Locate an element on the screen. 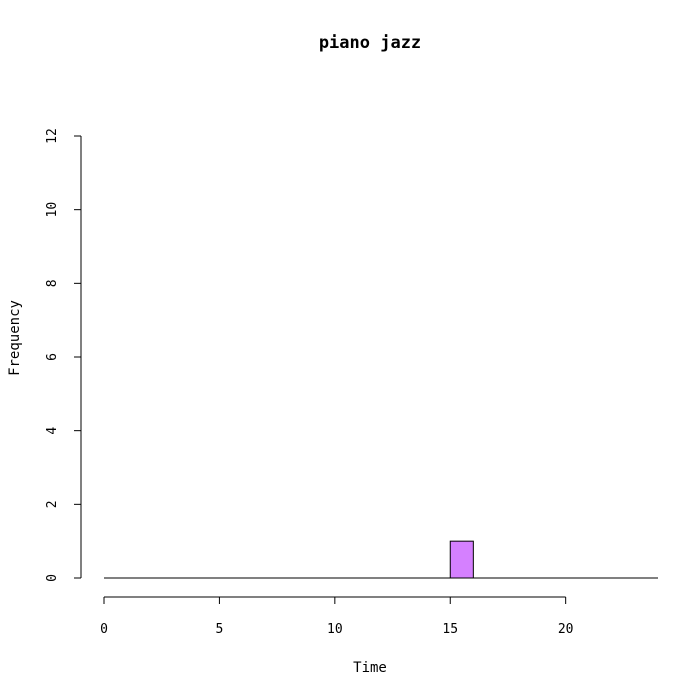 The height and width of the screenshot is (699, 699). y-tick-label: 0 is located at coordinates (52, 578).